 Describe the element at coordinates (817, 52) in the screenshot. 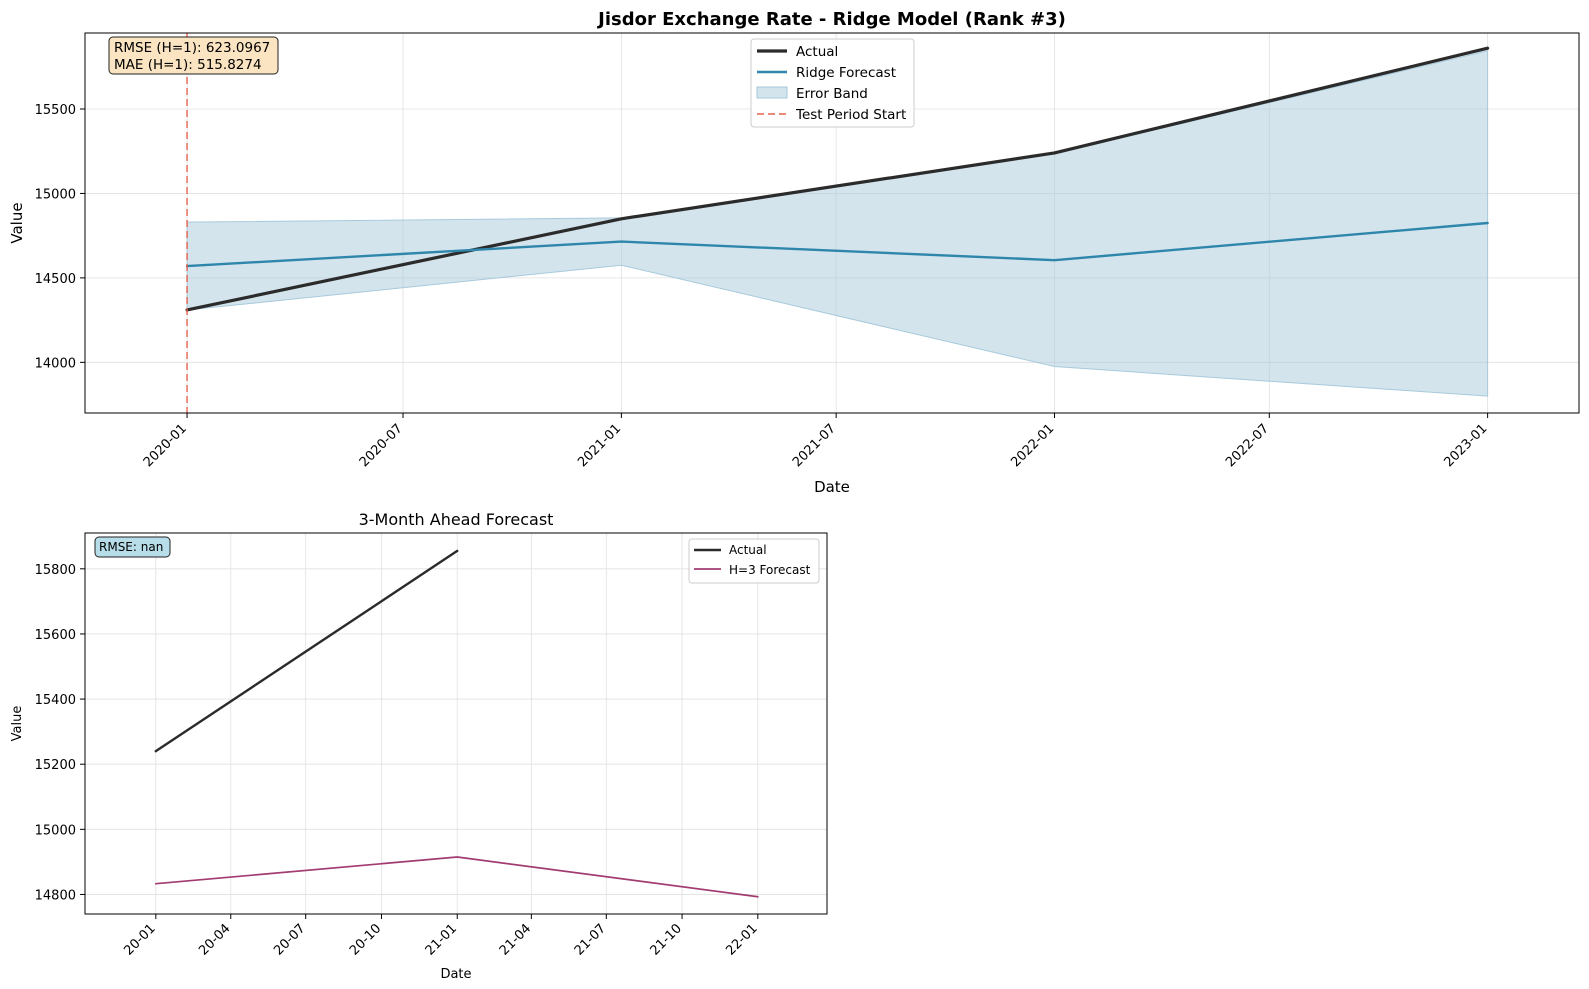

I see `legend-actual-label: Actual` at that location.